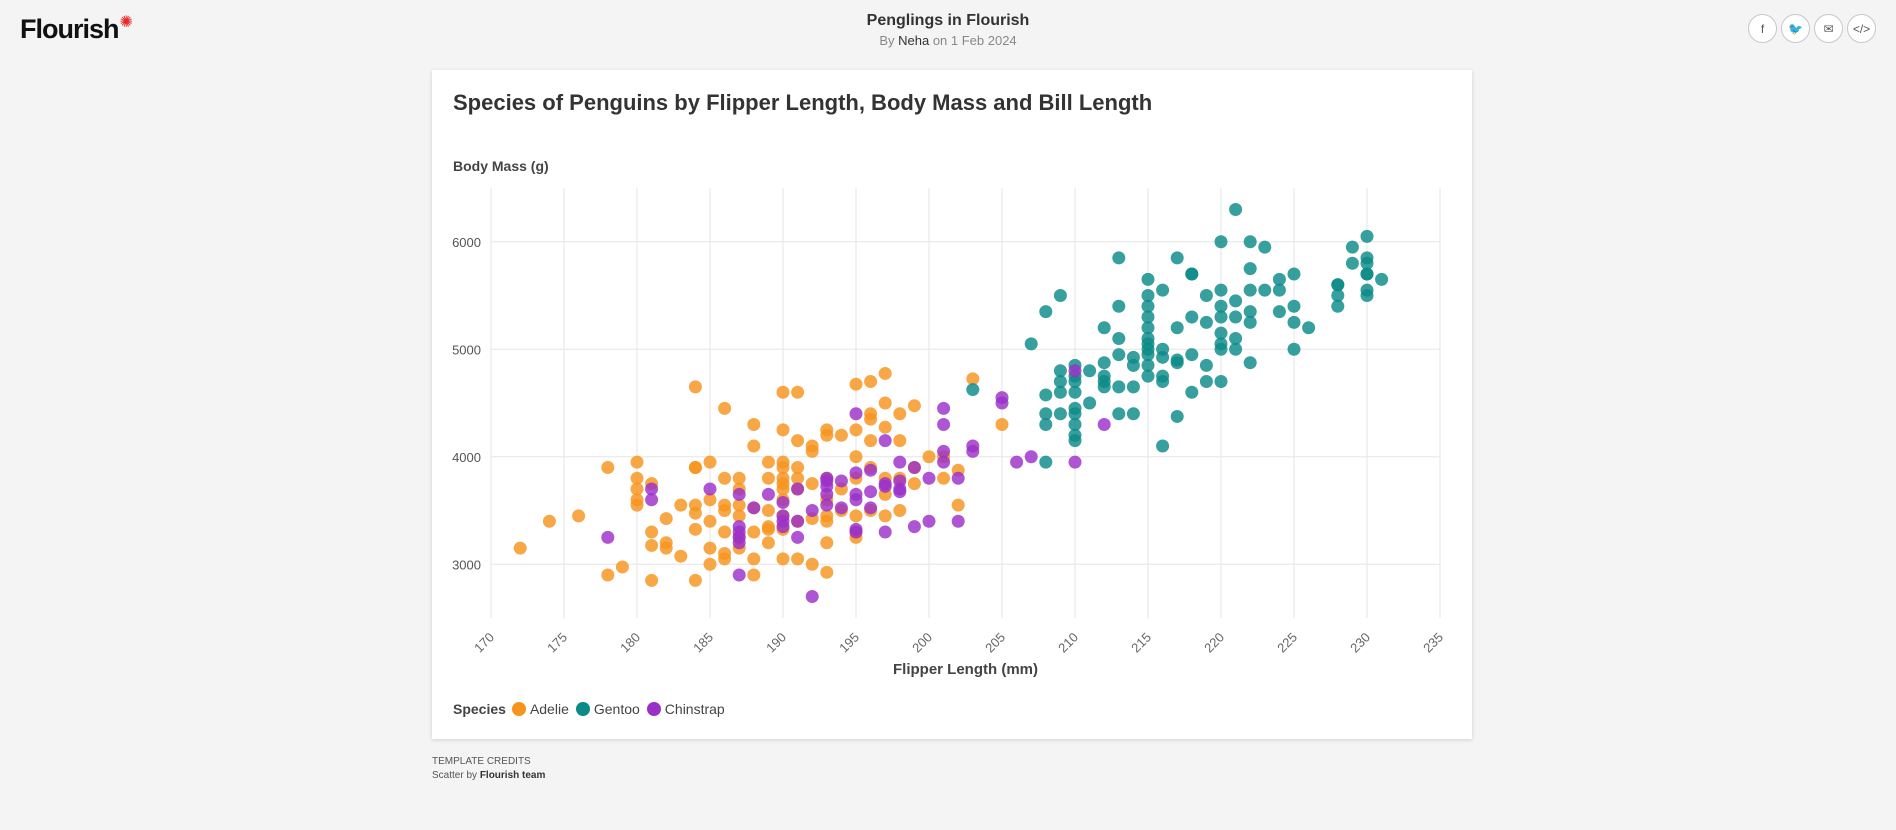 The width and height of the screenshot is (1896, 830). What do you see at coordinates (540, 709) in the screenshot?
I see `legend-item-adelie: Adelie` at bounding box center [540, 709].